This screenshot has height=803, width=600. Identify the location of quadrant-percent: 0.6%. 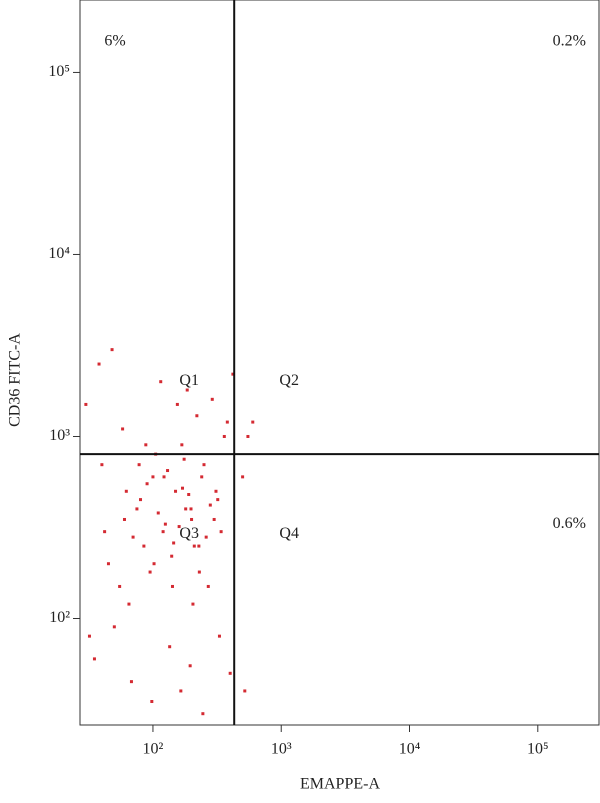
(569, 523).